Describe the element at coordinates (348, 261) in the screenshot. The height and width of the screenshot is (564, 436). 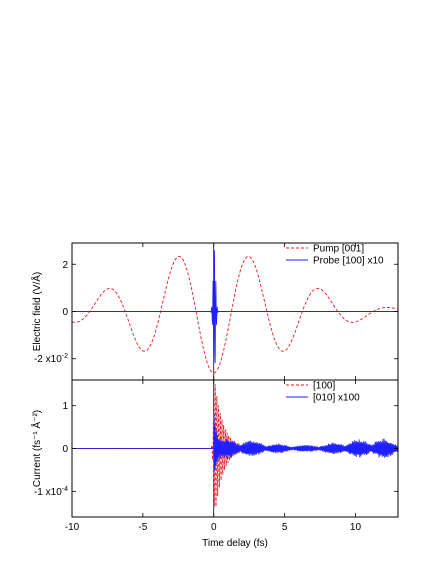
I see `legend-label: Probe [100] x10` at that location.